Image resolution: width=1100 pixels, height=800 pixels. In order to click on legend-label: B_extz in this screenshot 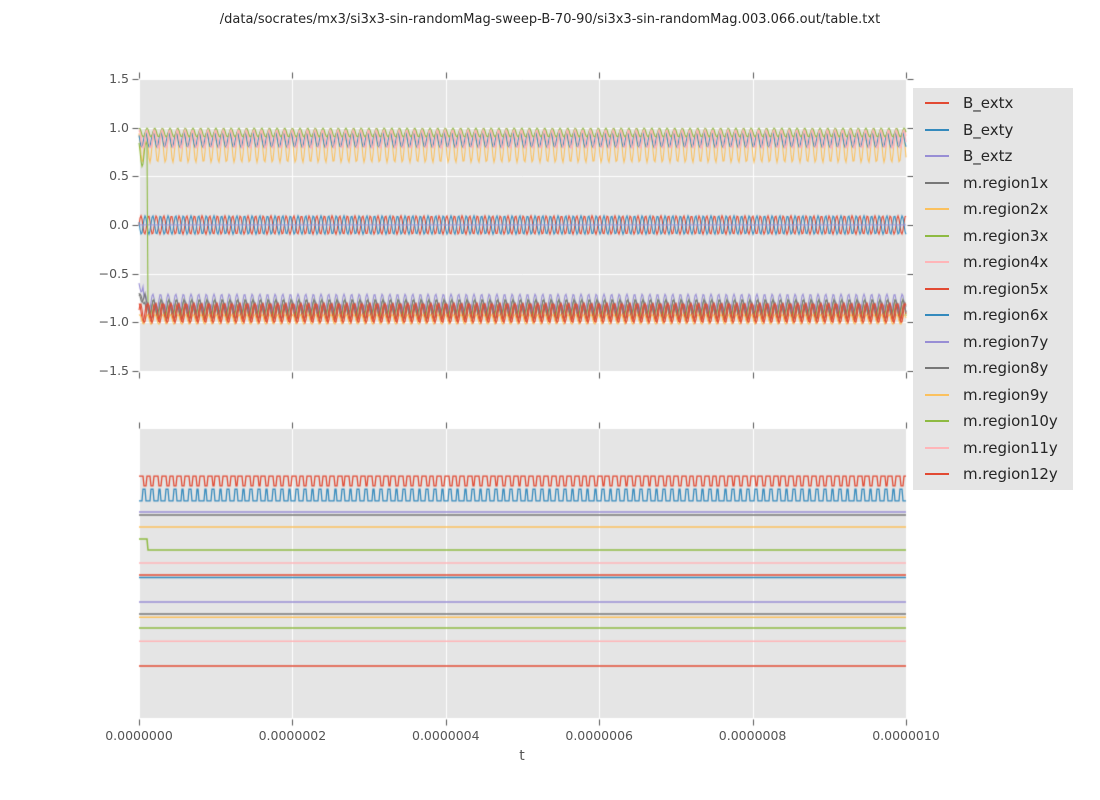, I will do `click(988, 156)`.